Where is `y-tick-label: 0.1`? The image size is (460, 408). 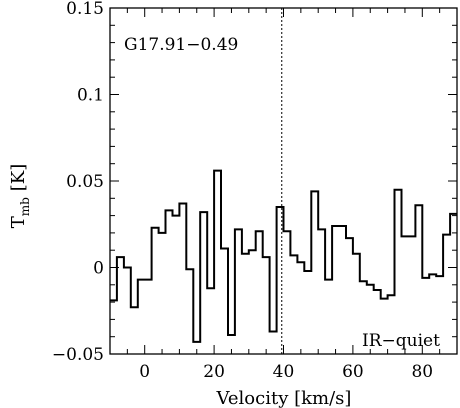
y-tick-label: 0.1 is located at coordinates (90, 96).